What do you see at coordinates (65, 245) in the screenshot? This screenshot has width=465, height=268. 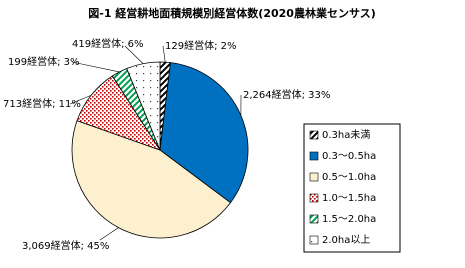 I see `data-label: 3,069経営体; 45%` at bounding box center [65, 245].